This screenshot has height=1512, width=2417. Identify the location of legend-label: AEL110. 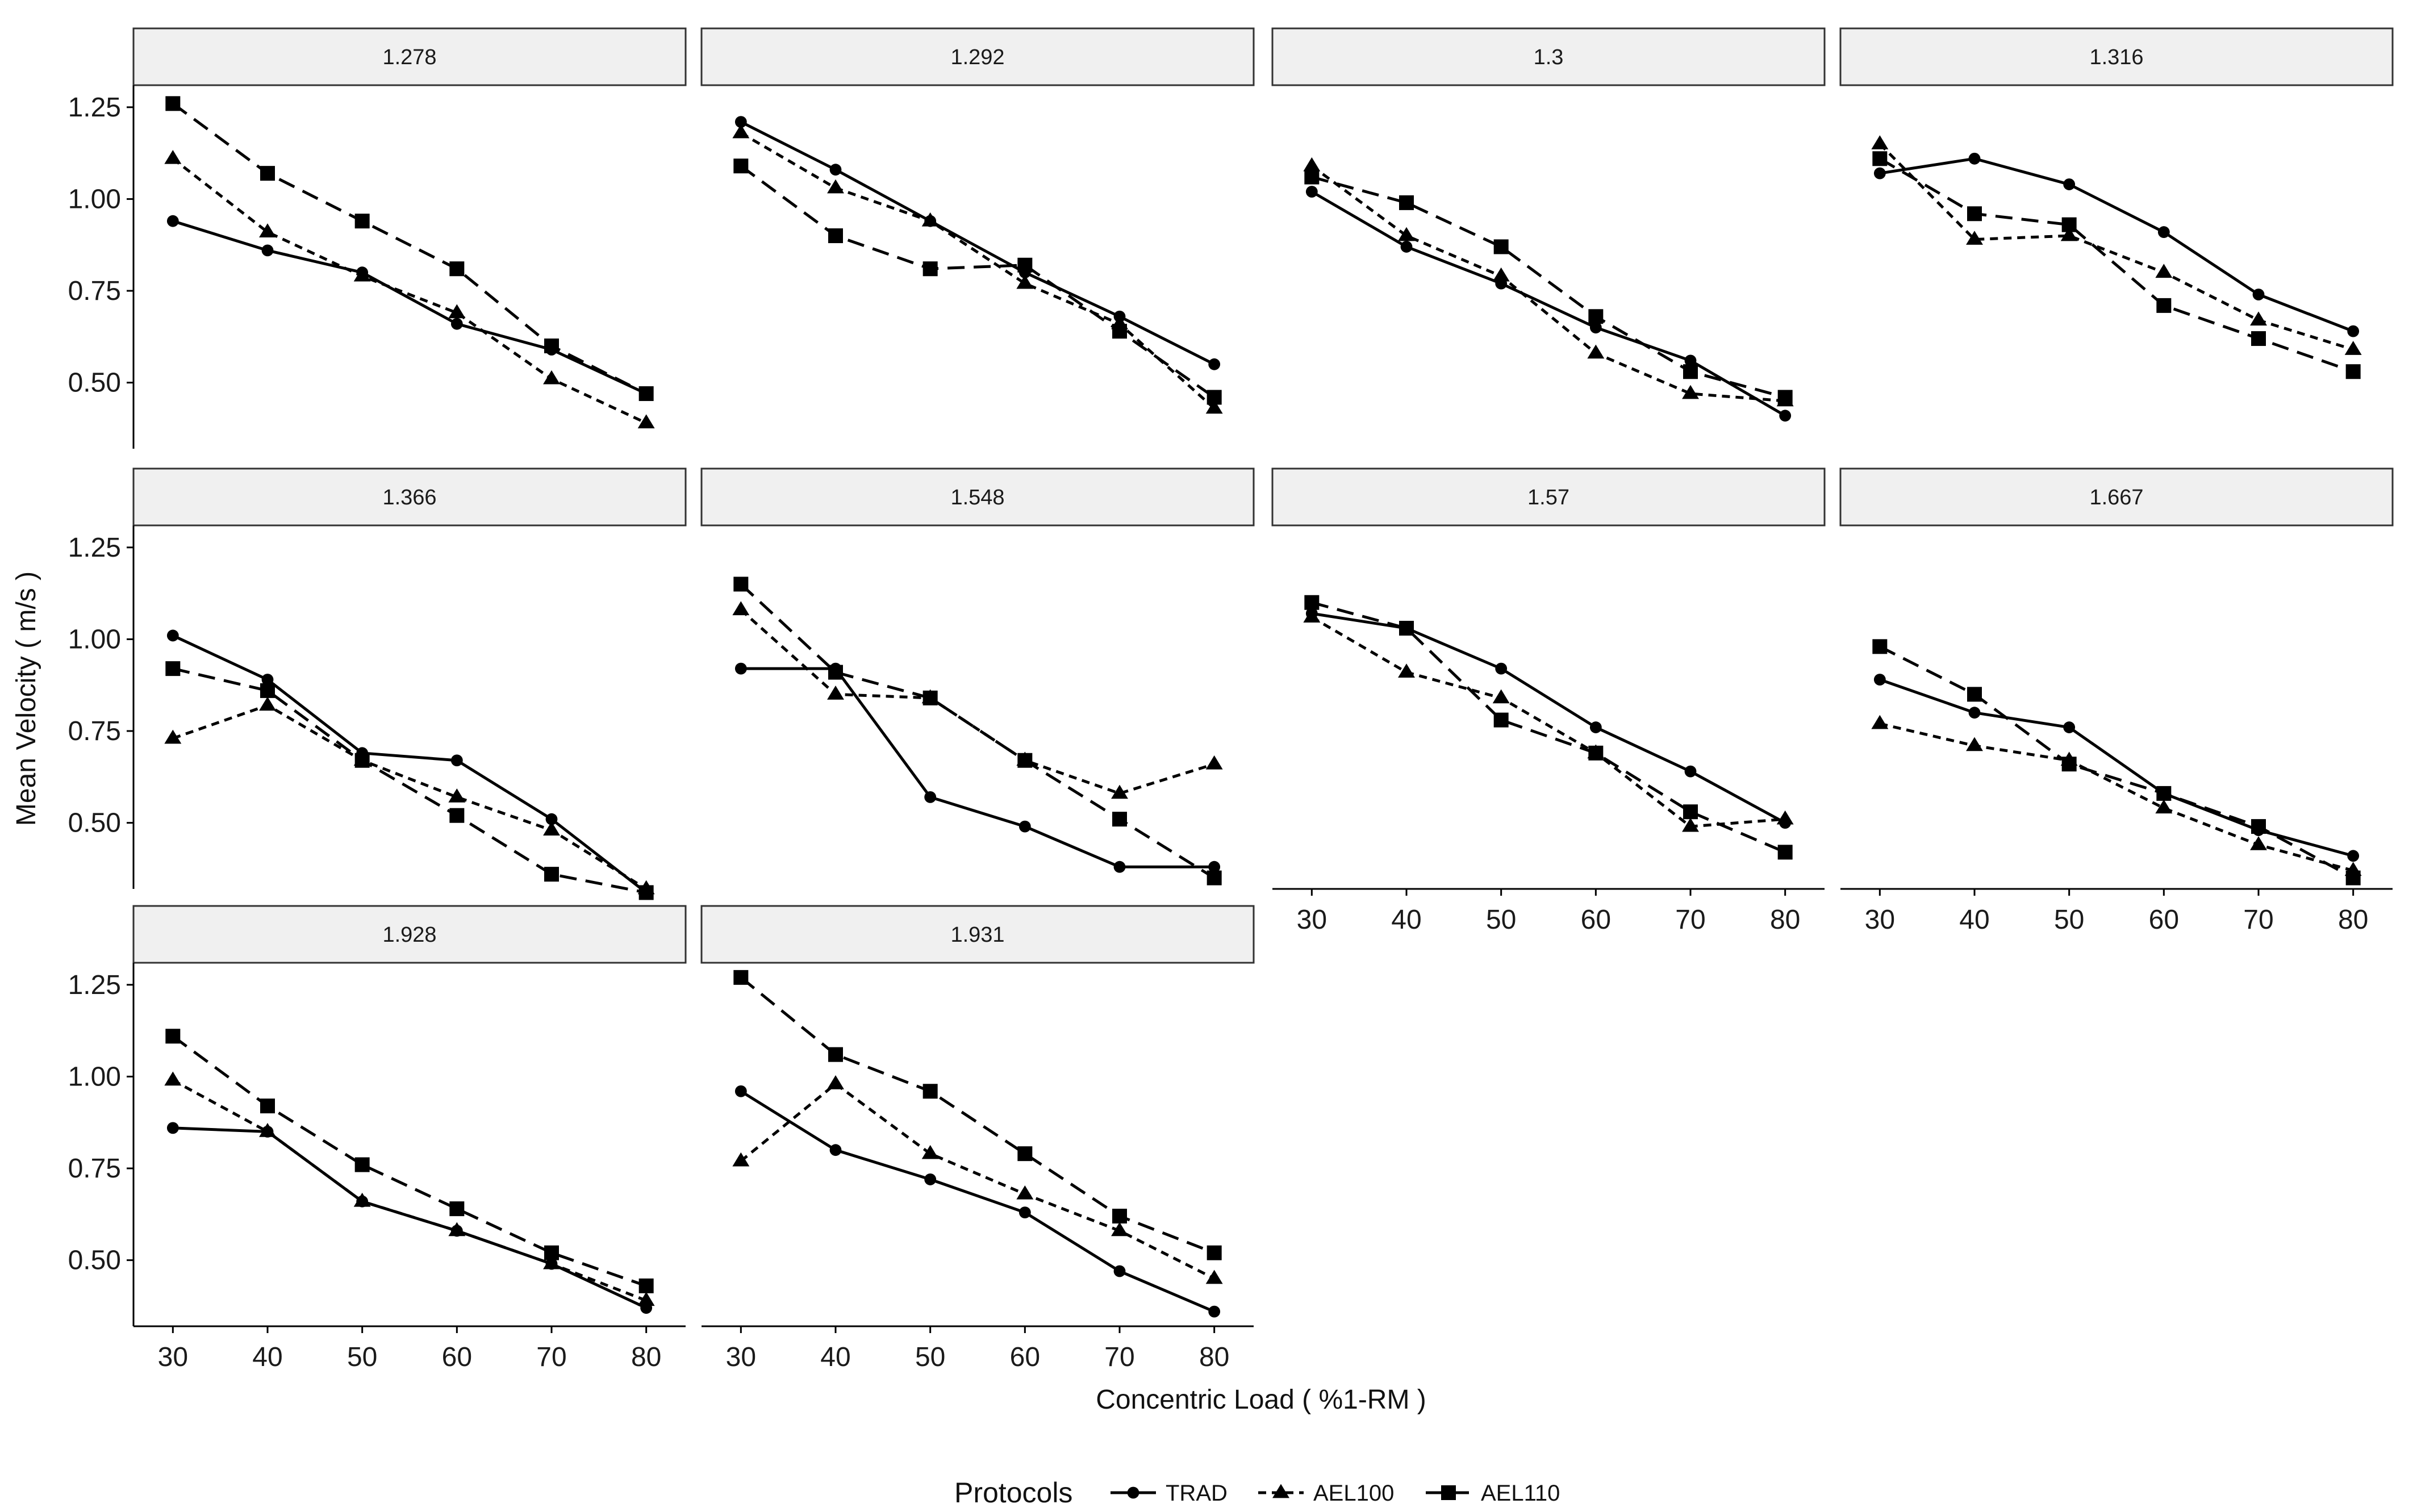
(1520, 1493).